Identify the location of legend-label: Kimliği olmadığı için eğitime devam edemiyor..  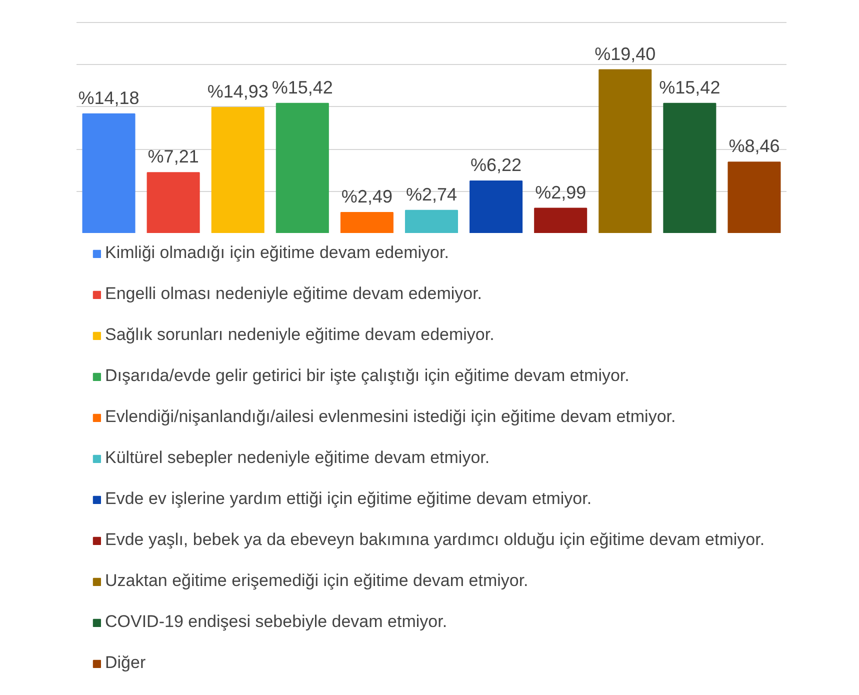
(277, 253).